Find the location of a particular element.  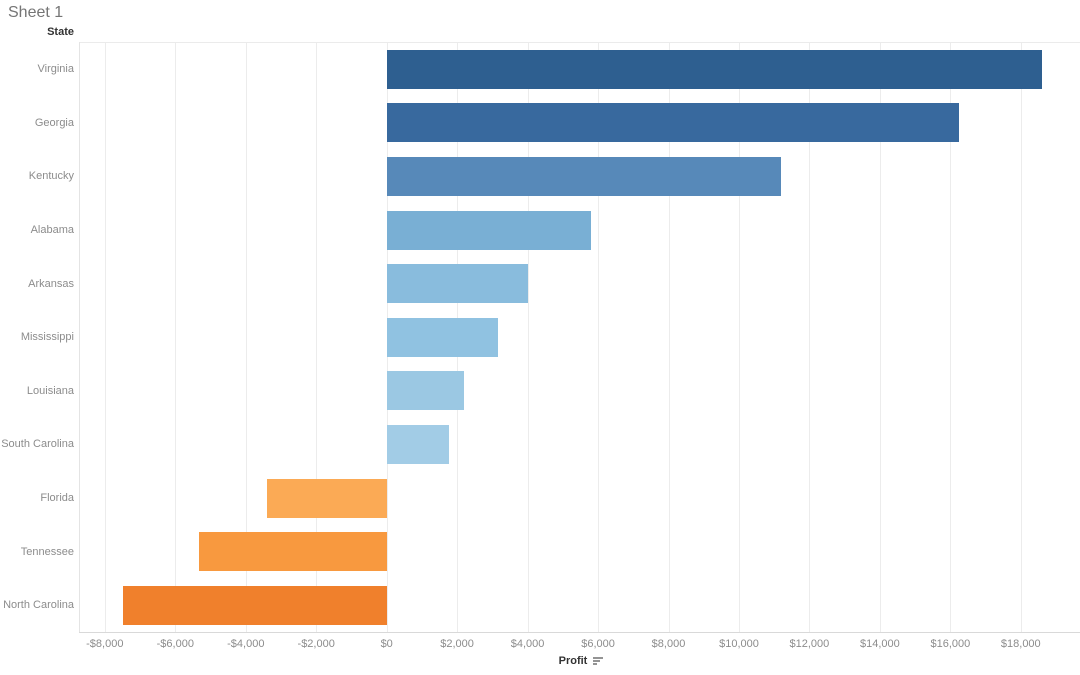

x-axis-line is located at coordinates (579, 632).